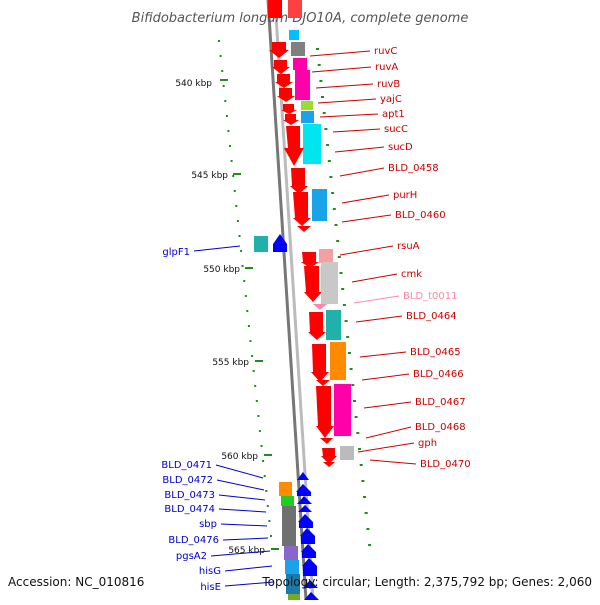 The height and width of the screenshot is (605, 600). Describe the element at coordinates (440, 427) in the screenshot. I see `gene-label-BLD_0468: BLD_0468` at that location.